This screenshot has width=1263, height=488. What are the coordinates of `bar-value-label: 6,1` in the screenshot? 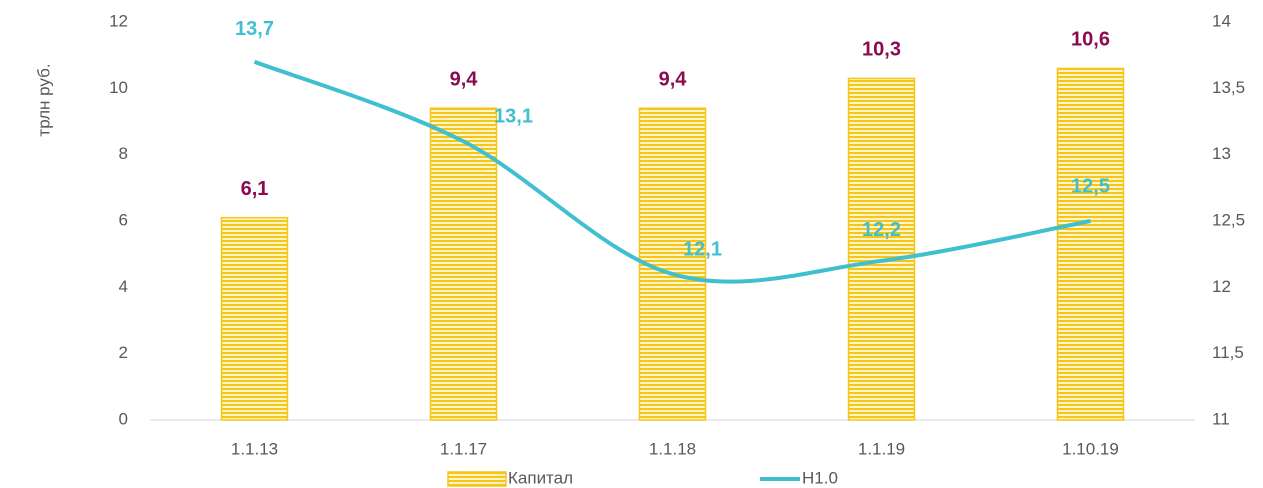 It's located at (255, 189).